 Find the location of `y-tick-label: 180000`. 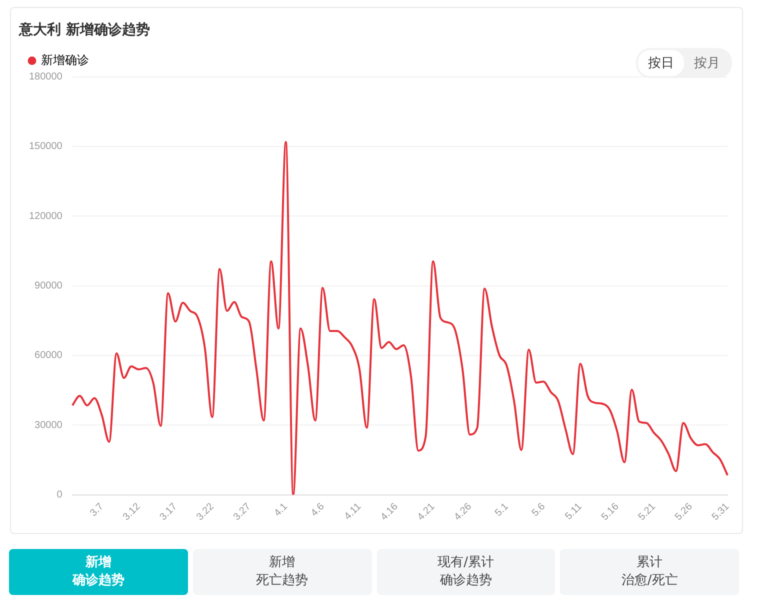

y-tick-label: 180000 is located at coordinates (45, 77).